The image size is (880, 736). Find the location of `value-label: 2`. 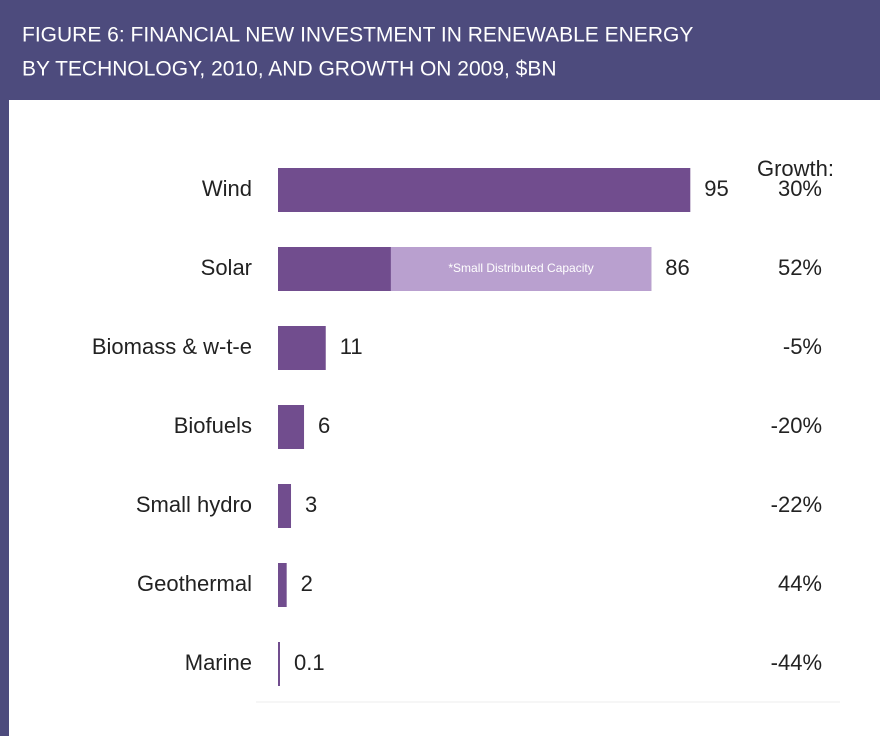

value-label: 2 is located at coordinates (307, 583).